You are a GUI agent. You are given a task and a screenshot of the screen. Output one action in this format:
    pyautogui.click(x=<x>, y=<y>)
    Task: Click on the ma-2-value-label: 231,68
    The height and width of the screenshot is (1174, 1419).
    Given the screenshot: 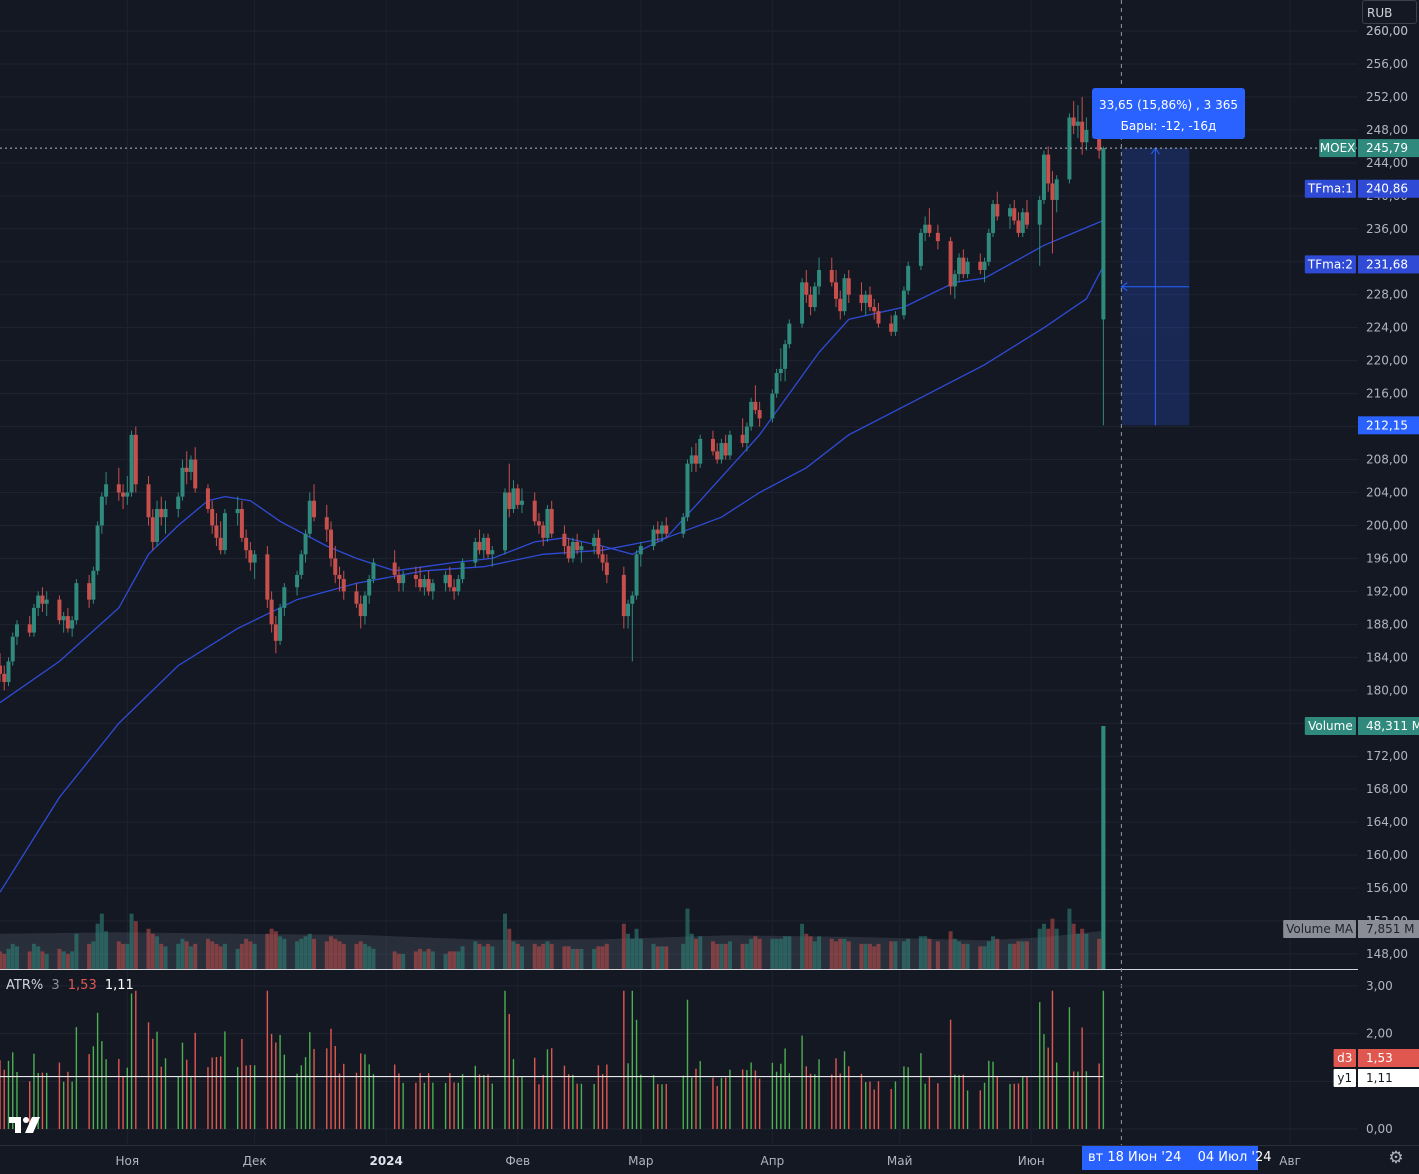 What is the action you would take?
    pyautogui.click(x=1387, y=264)
    